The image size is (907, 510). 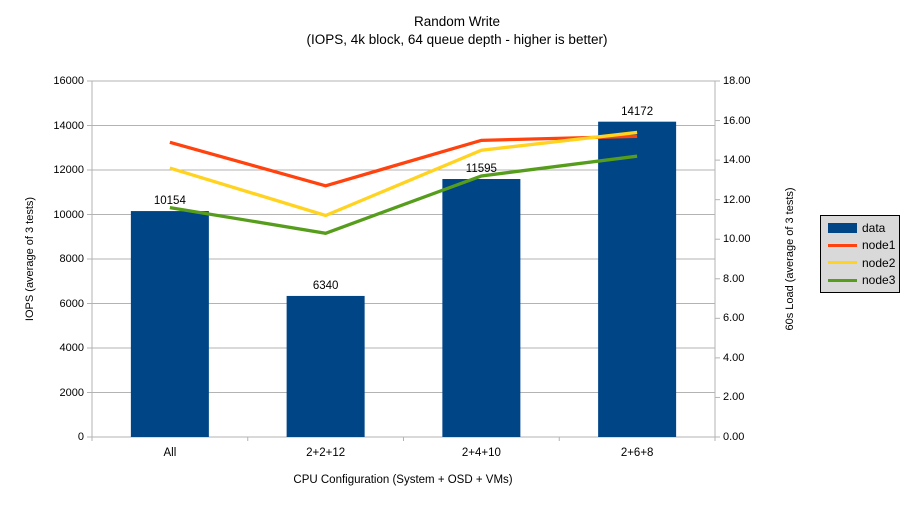 I want to click on line-node2, so click(x=403, y=174).